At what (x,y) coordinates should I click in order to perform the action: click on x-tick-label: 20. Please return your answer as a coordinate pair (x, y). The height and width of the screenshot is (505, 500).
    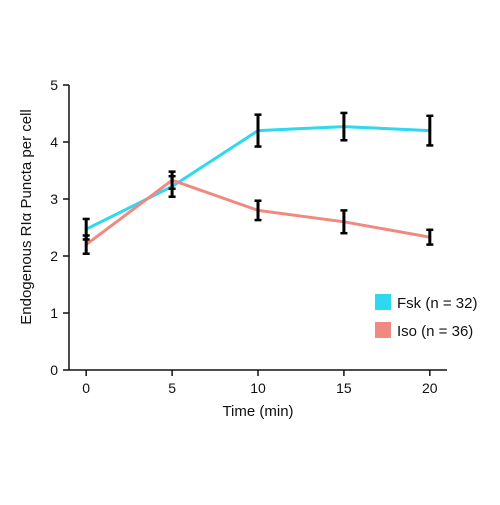
    Looking at the image, I should click on (430, 388).